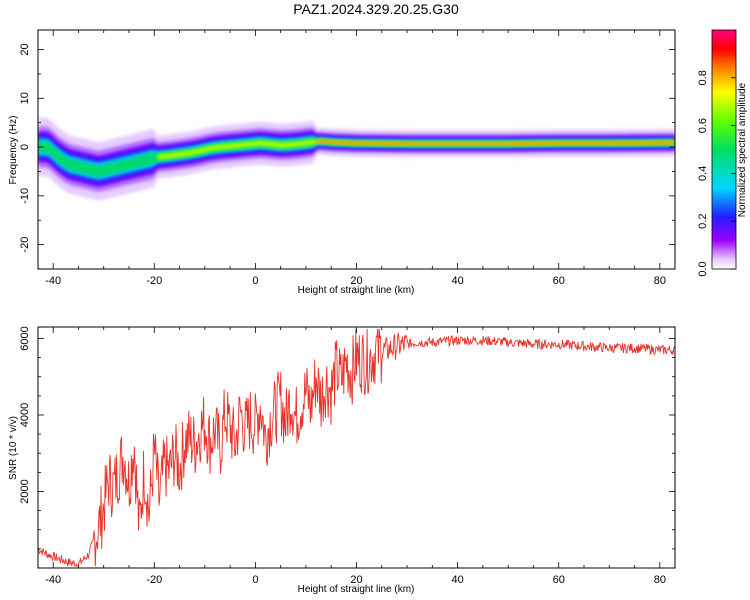 Image resolution: width=750 pixels, height=600 pixels. I want to click on colorbar-ticks: 0.0 0.2 0.4 0.6 0.8, so click(716, 173).